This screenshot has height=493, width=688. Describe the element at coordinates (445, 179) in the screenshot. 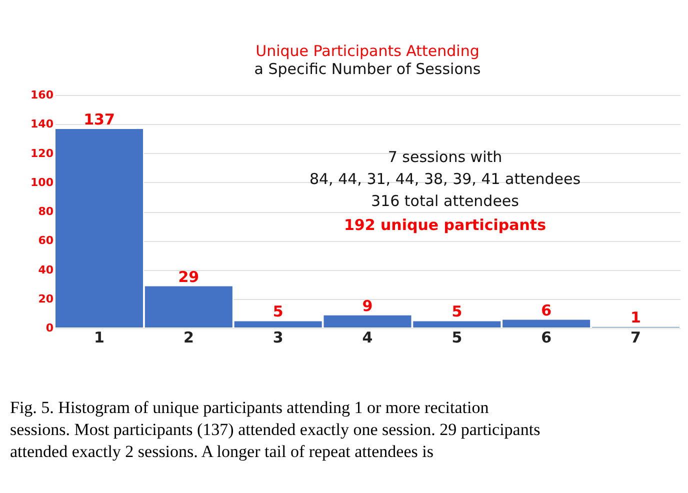

I see `annotation: 84, 44, 31, 44, 38, 39, 41 attendees` at that location.